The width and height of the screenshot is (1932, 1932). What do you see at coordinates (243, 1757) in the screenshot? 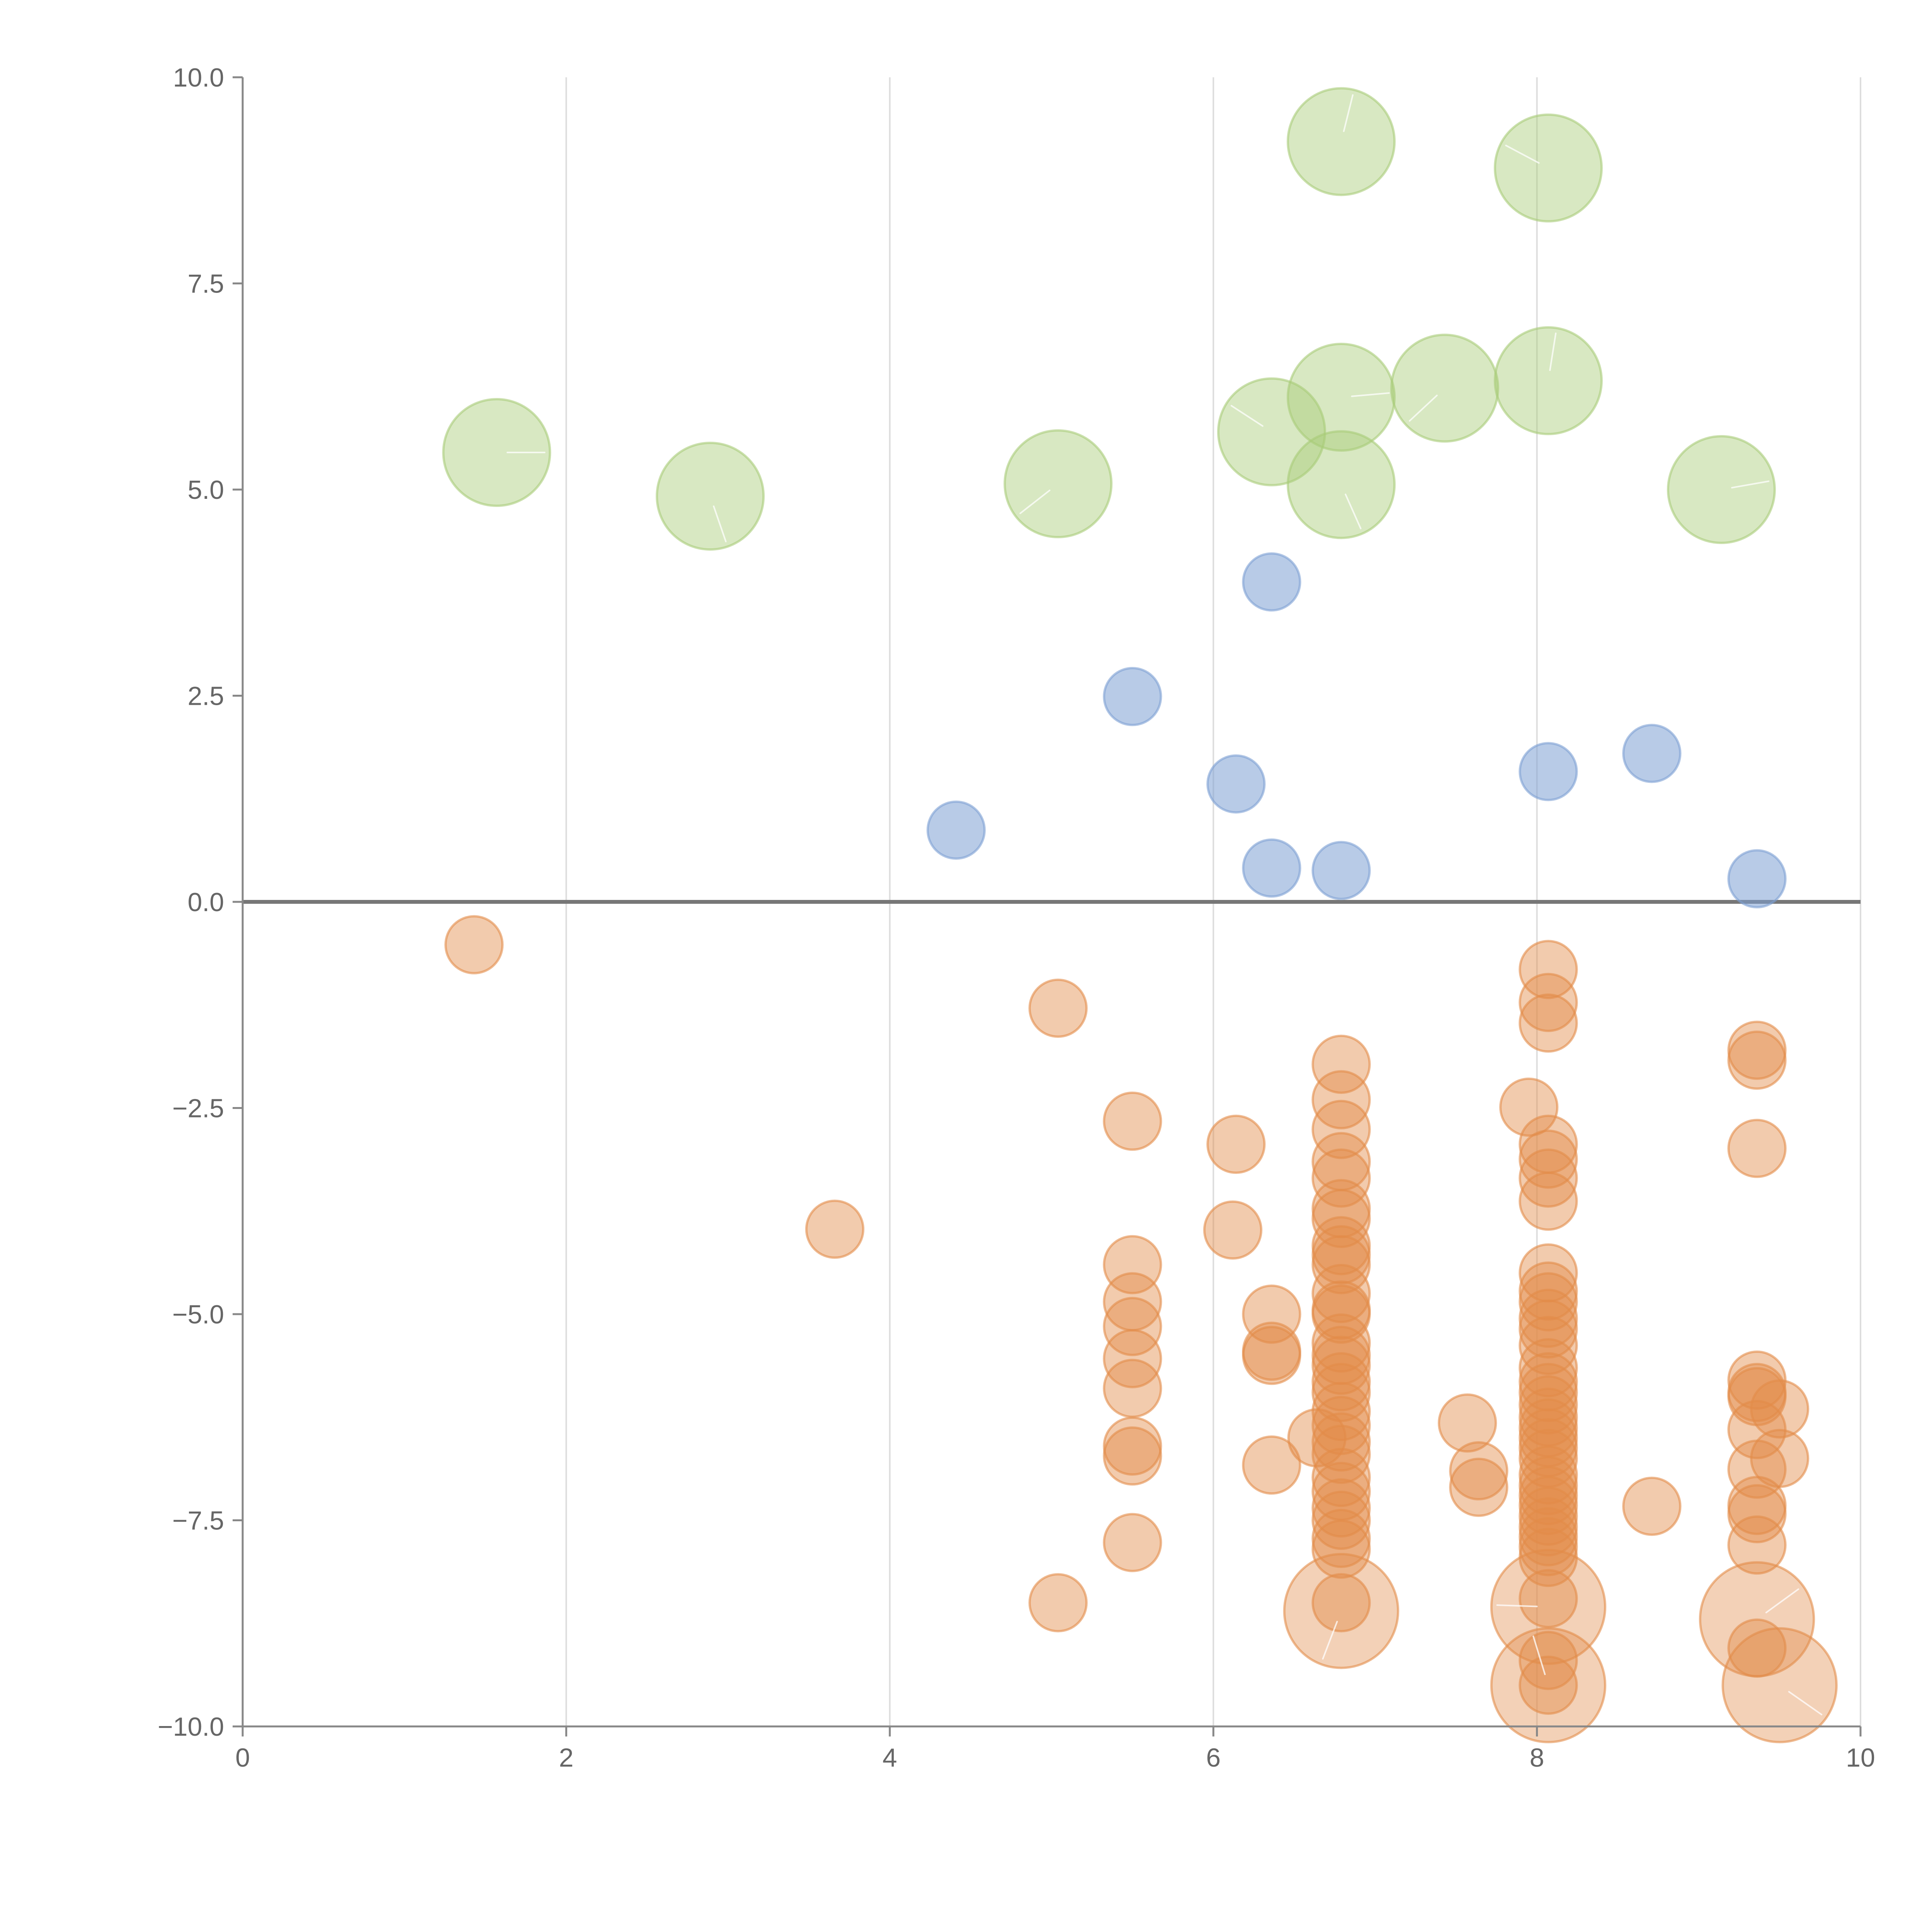
I see `x-tick-label: 0` at bounding box center [243, 1757].